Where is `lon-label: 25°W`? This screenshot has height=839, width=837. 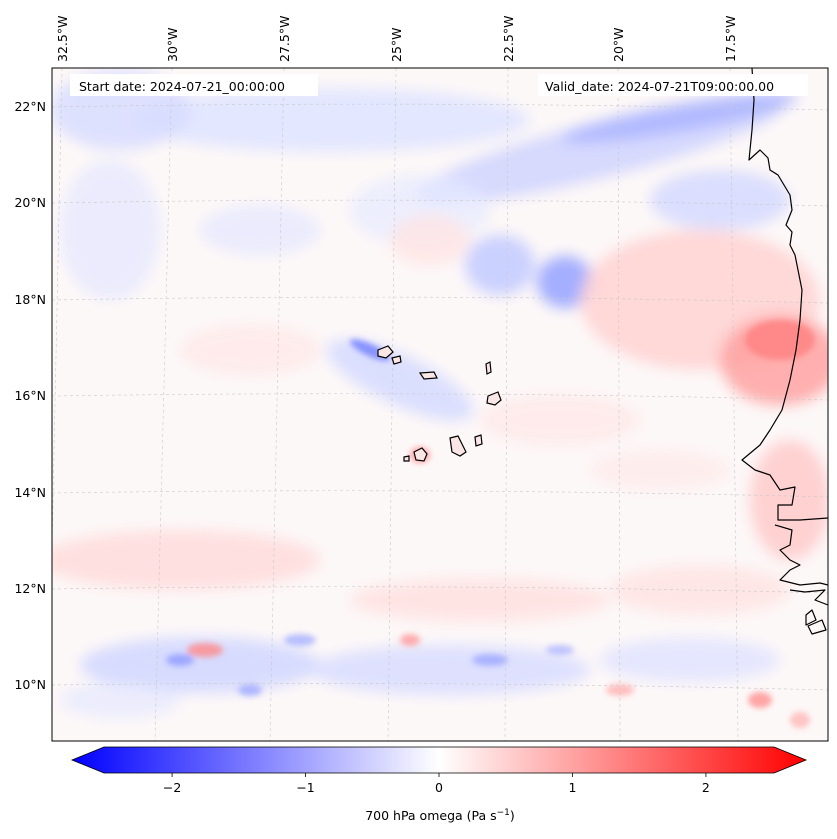 lon-label: 25°W is located at coordinates (396, 44).